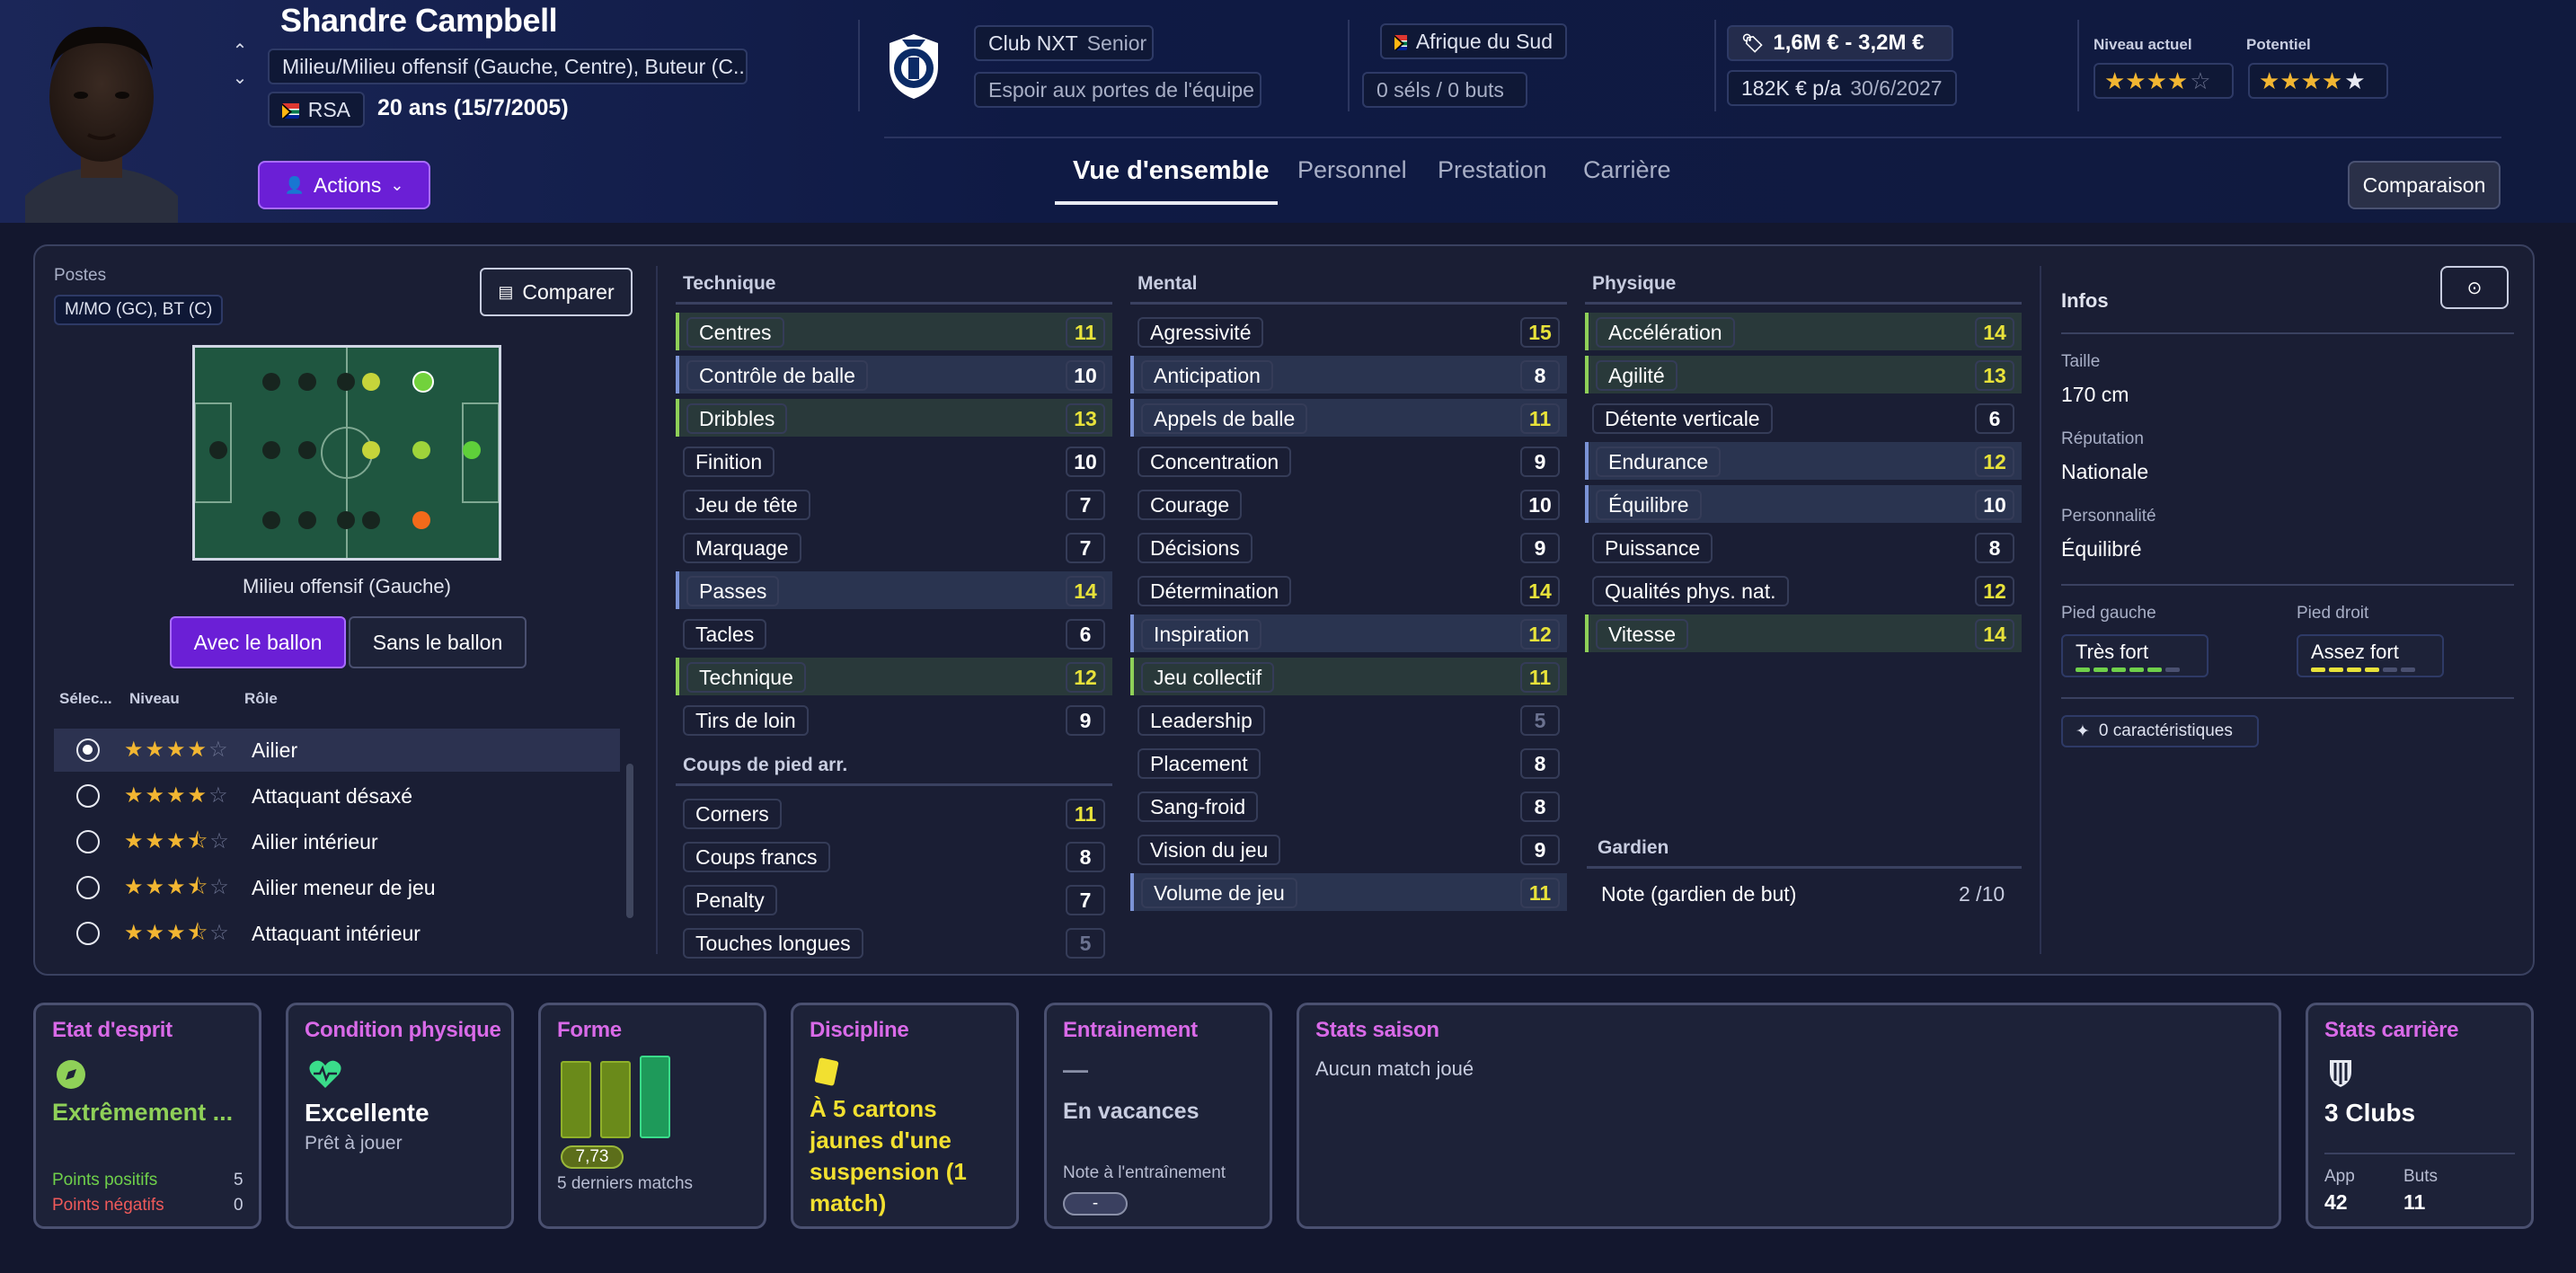 This screenshot has width=2576, height=1273. Describe the element at coordinates (1803, 418) in the screenshot. I see `attribute-row: Détente verticale 6` at that location.